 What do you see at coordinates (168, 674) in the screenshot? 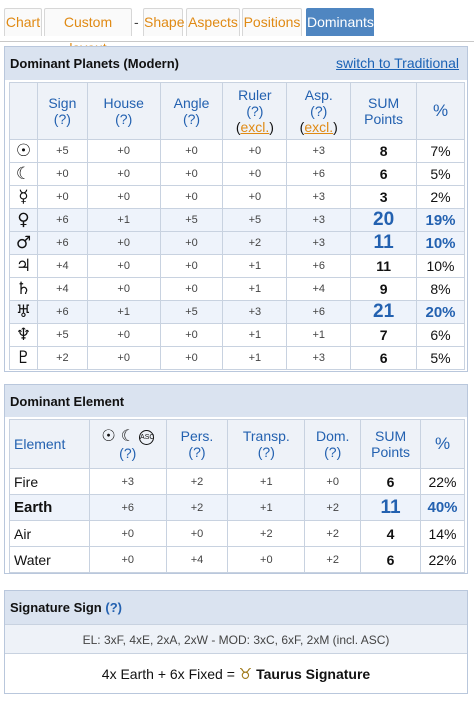
I see `signature-formula: 4x Earth + 6x Fixed =` at bounding box center [168, 674].